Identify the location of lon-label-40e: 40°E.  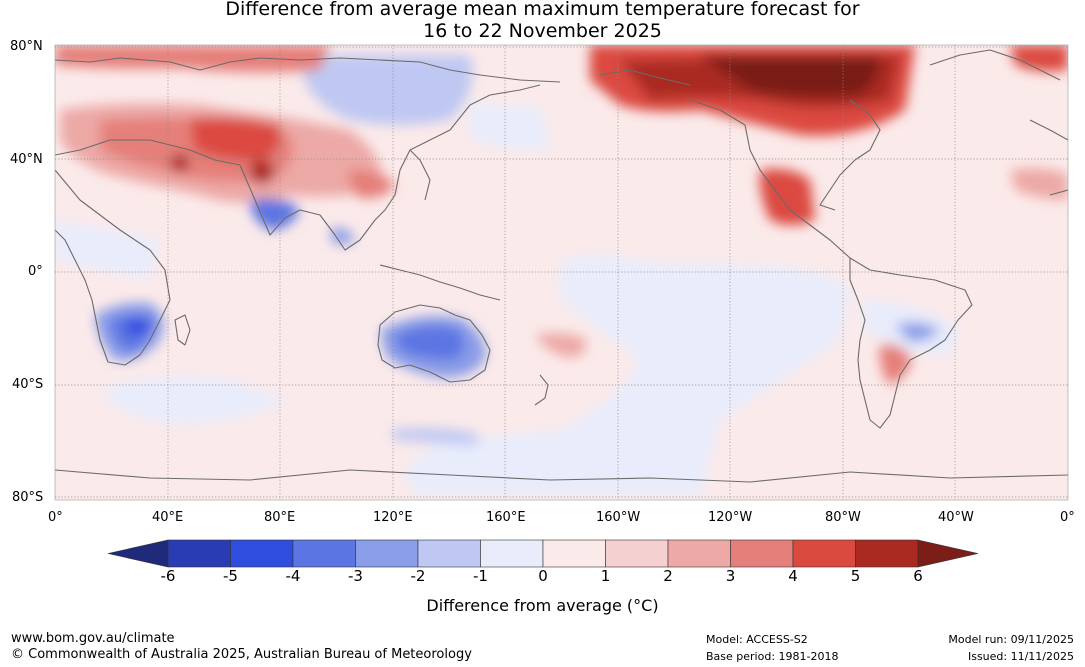
(168, 517).